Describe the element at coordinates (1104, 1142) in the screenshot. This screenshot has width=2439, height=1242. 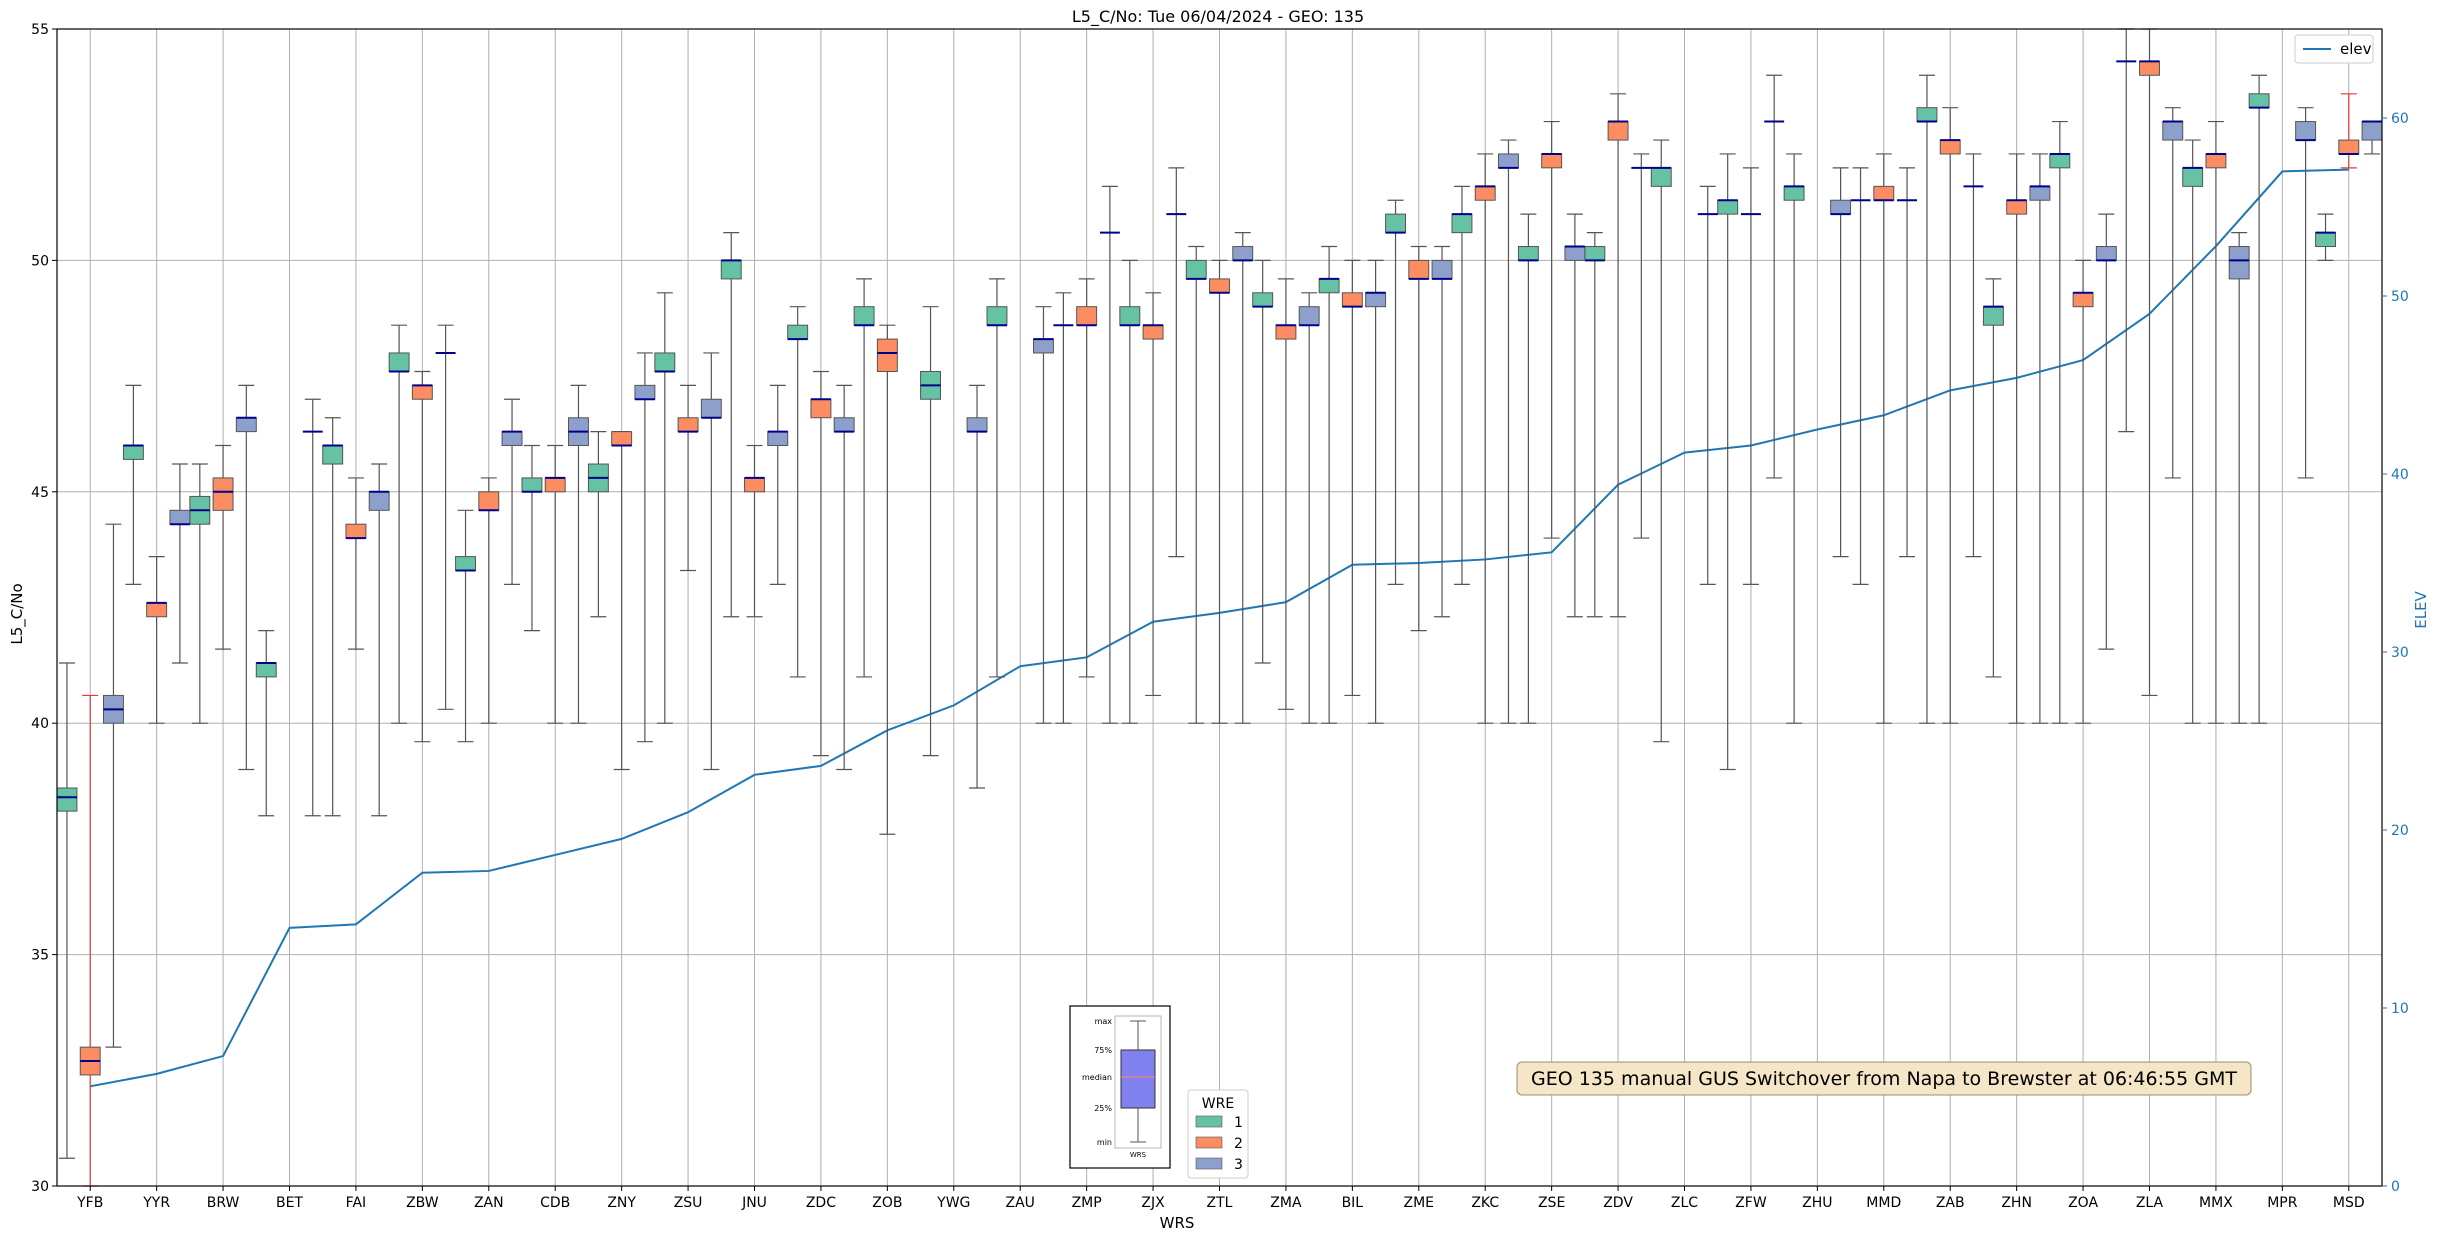
I see `inset-label-min: min` at that location.